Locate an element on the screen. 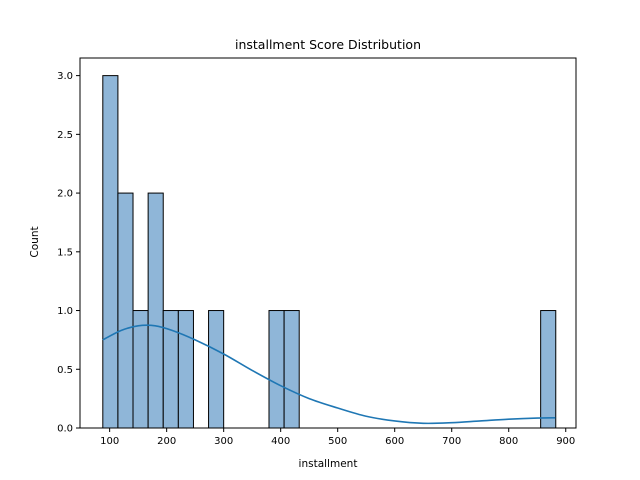 The image size is (640, 480). x-tick-label: 500 is located at coordinates (337, 441).